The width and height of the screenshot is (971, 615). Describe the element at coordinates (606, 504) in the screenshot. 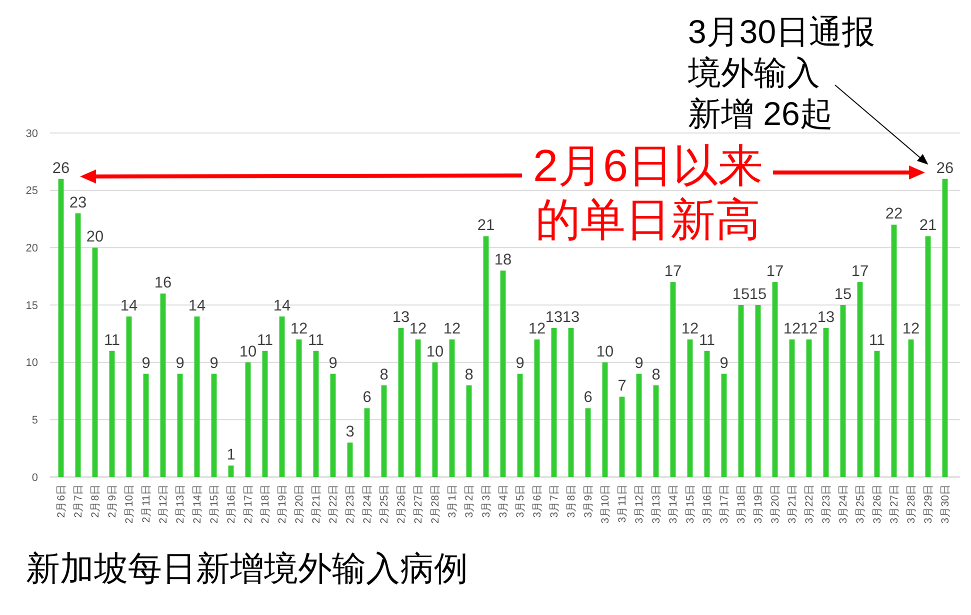

I see `x-tick-label: 3月10日` at that location.